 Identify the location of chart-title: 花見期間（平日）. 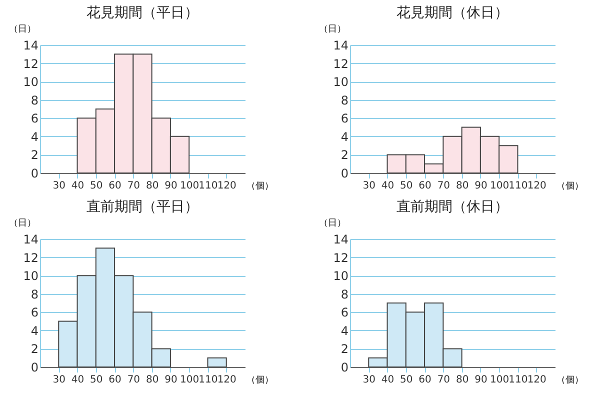
(142, 13).